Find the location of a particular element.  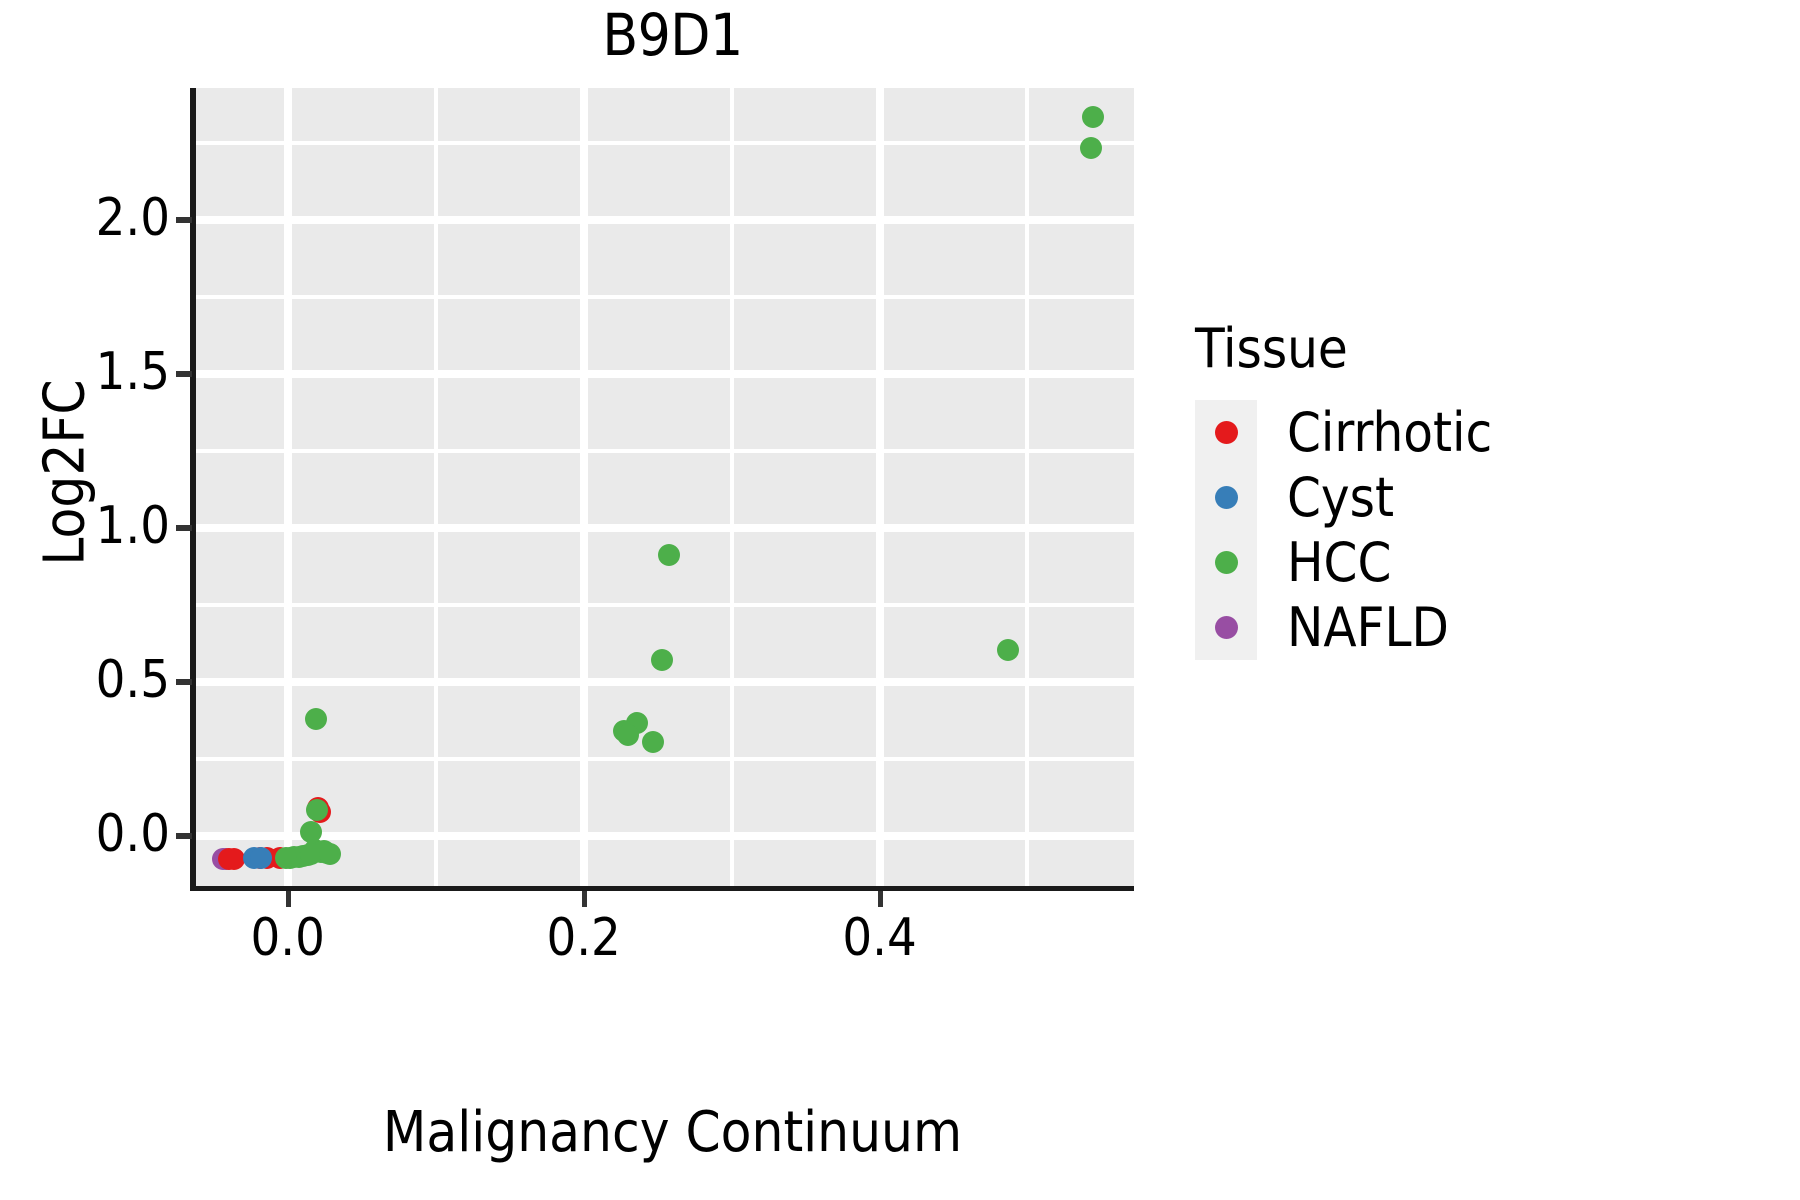

x-axis-title: Malignancy Continuum is located at coordinates (672, 1132).